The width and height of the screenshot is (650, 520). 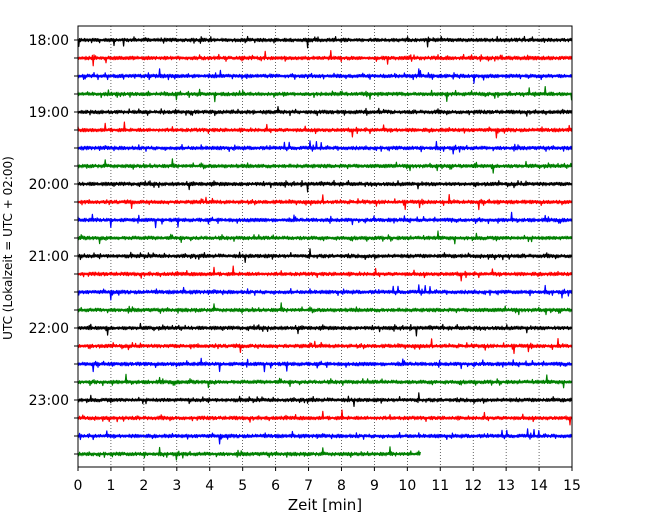 I want to click on x-tick-label: 2, so click(x=143, y=486).